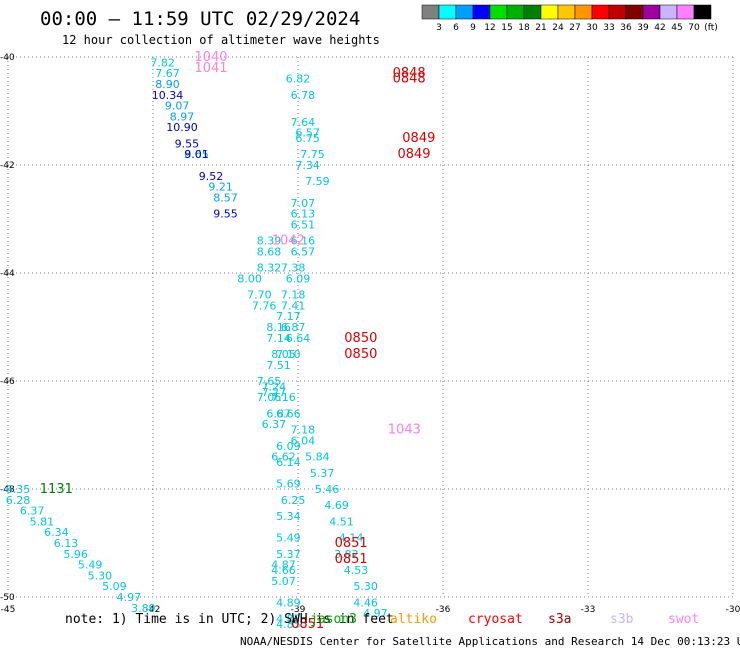  I want to click on wave-height-label: 6.66, so click(288, 413).